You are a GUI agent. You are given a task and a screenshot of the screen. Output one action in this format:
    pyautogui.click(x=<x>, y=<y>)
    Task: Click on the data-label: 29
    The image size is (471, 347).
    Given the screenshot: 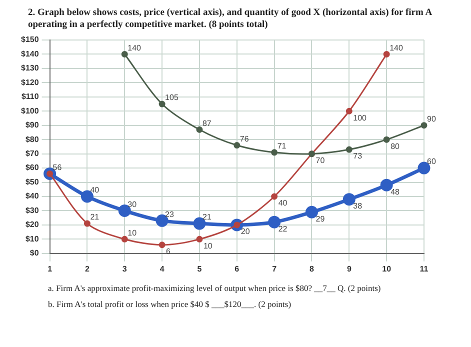 What is the action you would take?
    pyautogui.click(x=321, y=219)
    